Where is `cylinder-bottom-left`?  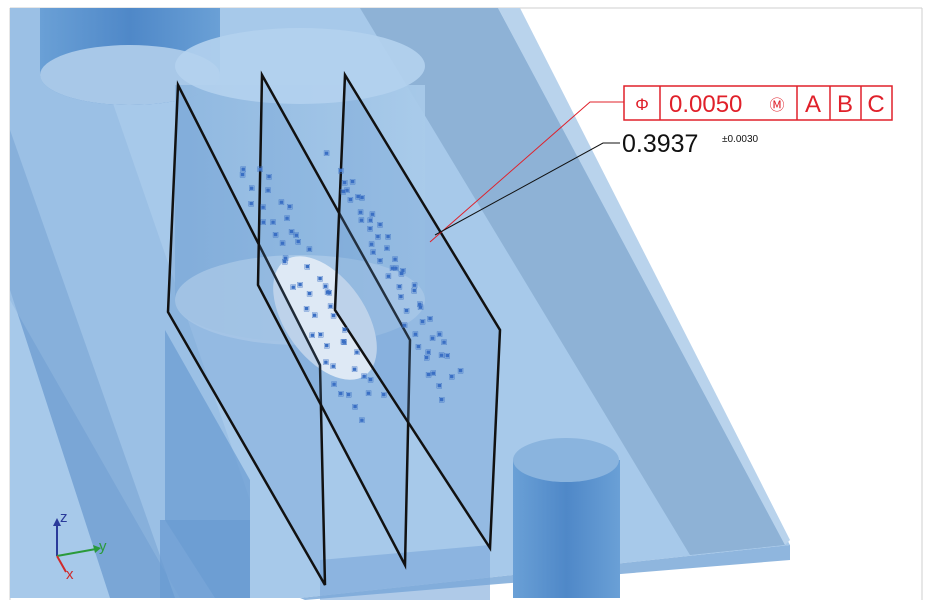
cylinder-bottom-left is located at coordinates (205, 559).